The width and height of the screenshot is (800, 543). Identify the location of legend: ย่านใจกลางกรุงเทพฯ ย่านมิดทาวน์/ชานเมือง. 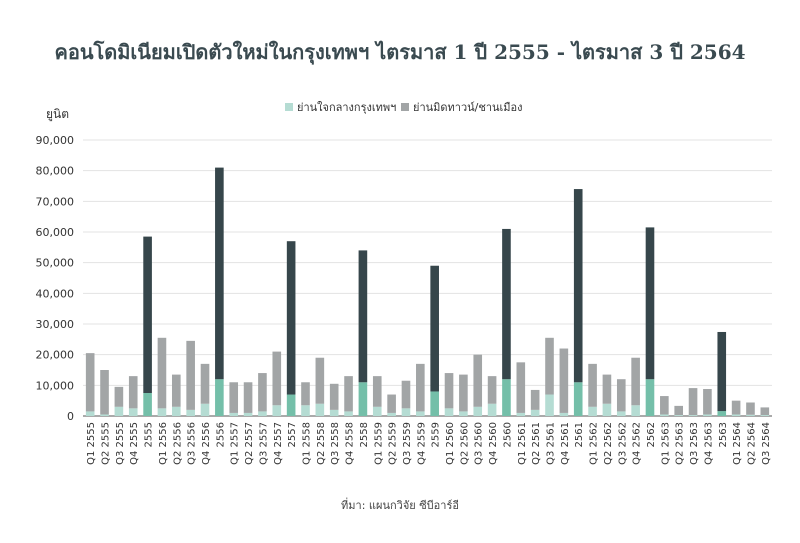
(404, 107).